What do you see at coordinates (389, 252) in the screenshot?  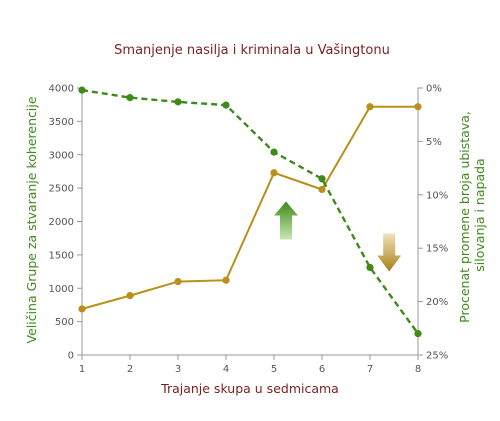 I see `down-arrow-icon` at bounding box center [389, 252].